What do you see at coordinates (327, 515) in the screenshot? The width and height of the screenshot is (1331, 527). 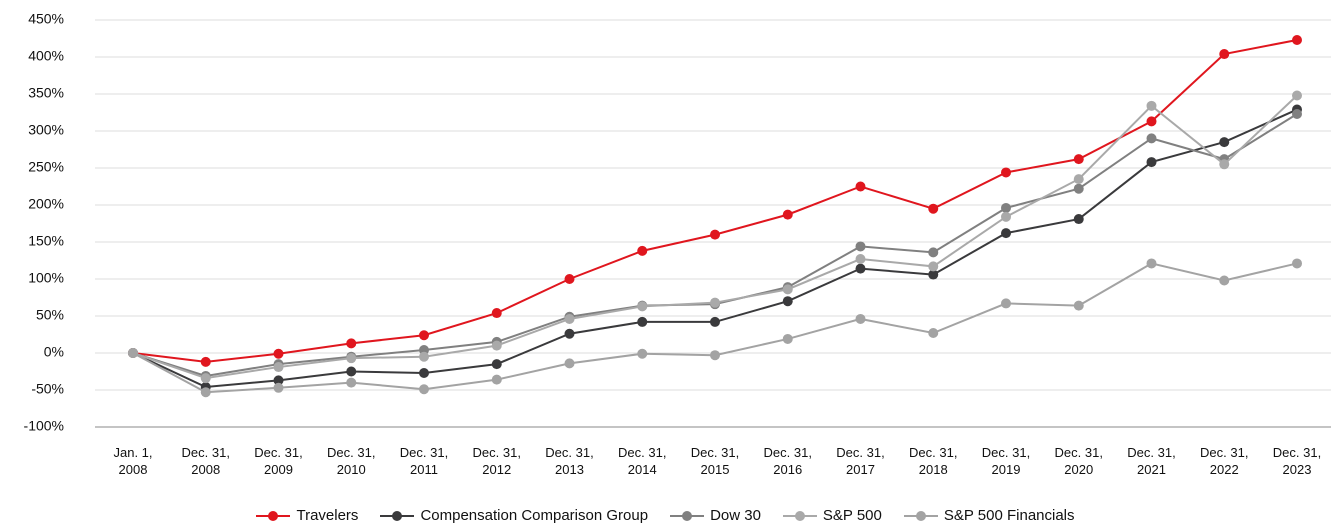 I see `legend-label: Travelers` at bounding box center [327, 515].